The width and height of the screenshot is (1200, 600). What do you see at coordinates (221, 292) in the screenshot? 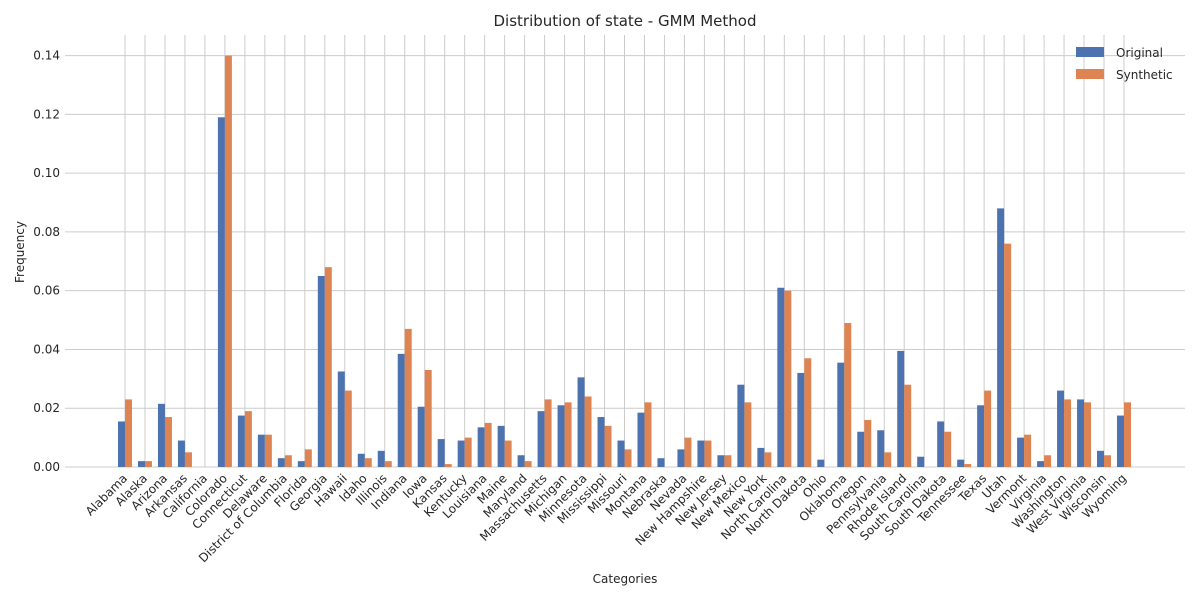
I see `bar-original-colorado` at bounding box center [221, 292].